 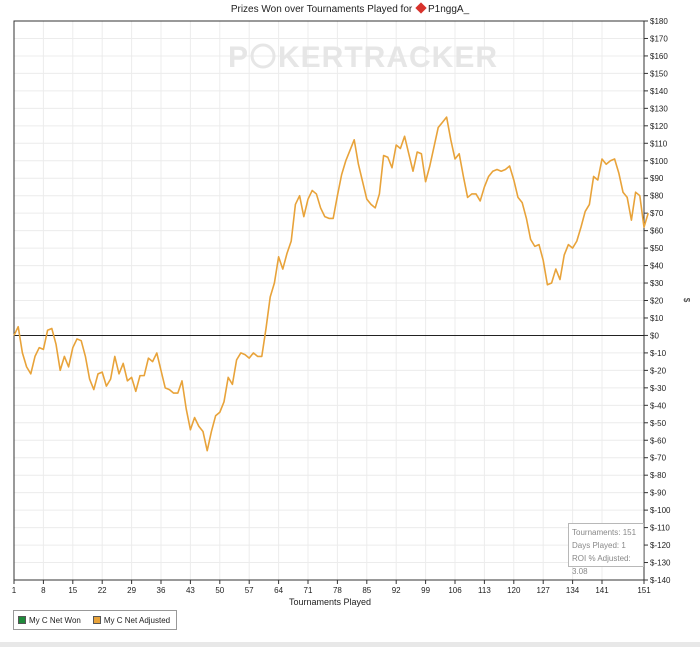 What do you see at coordinates (366, 590) in the screenshot?
I see `x-tick-label: 85` at bounding box center [366, 590].